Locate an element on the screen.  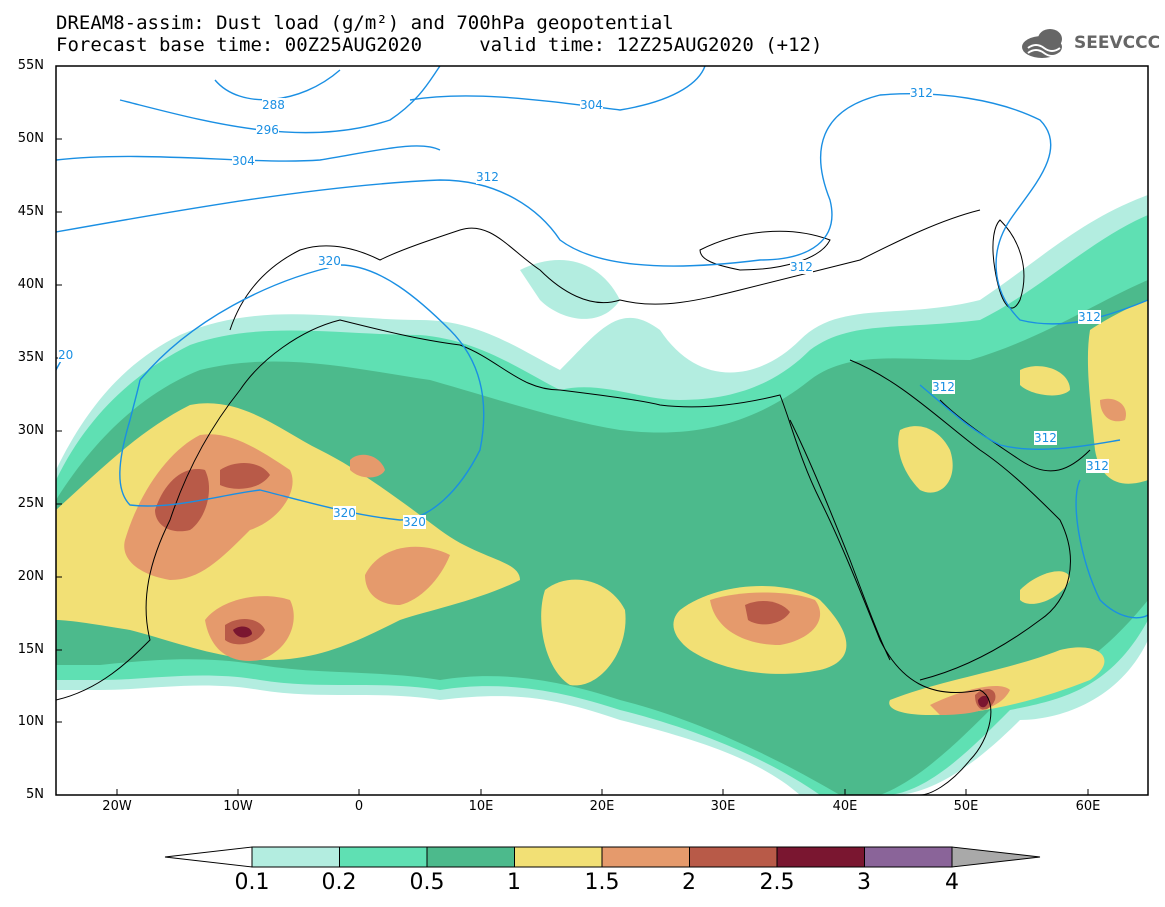
dust-band-1.5-niger is located at coordinates (407, 575).